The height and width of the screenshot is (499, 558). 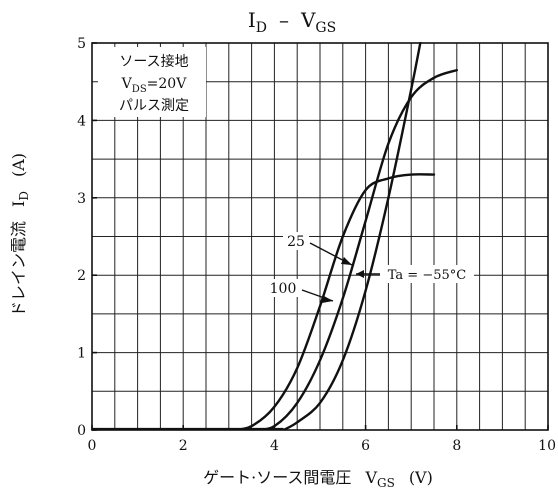 I want to click on y-tick-label: 5, so click(x=81, y=44).